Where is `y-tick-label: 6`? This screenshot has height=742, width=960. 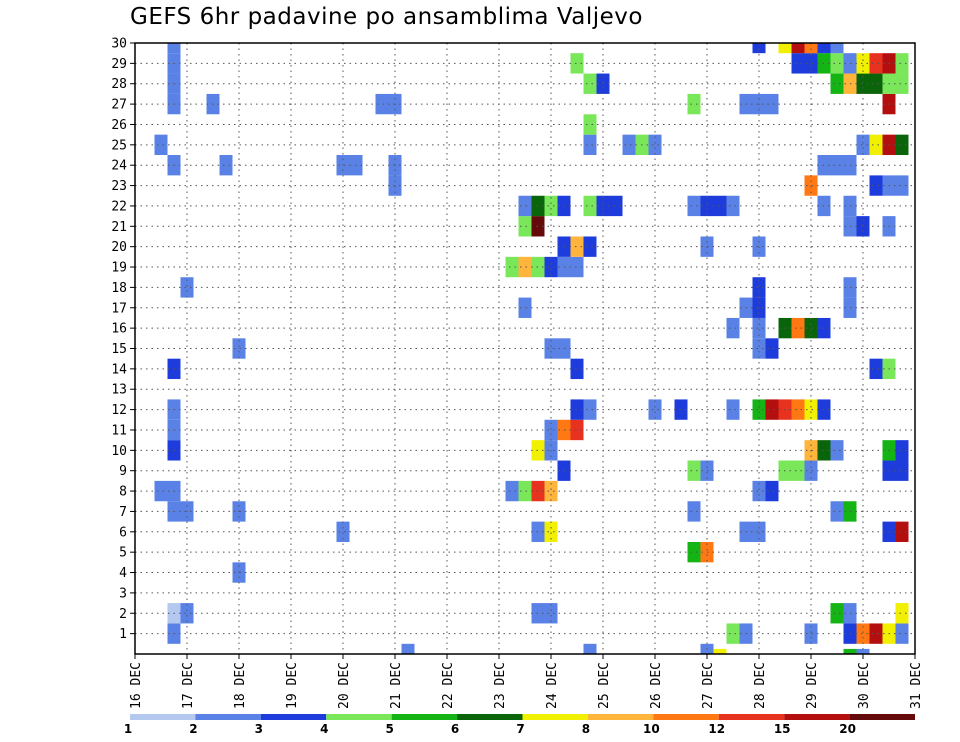 y-tick-label: 6 is located at coordinates (123, 532).